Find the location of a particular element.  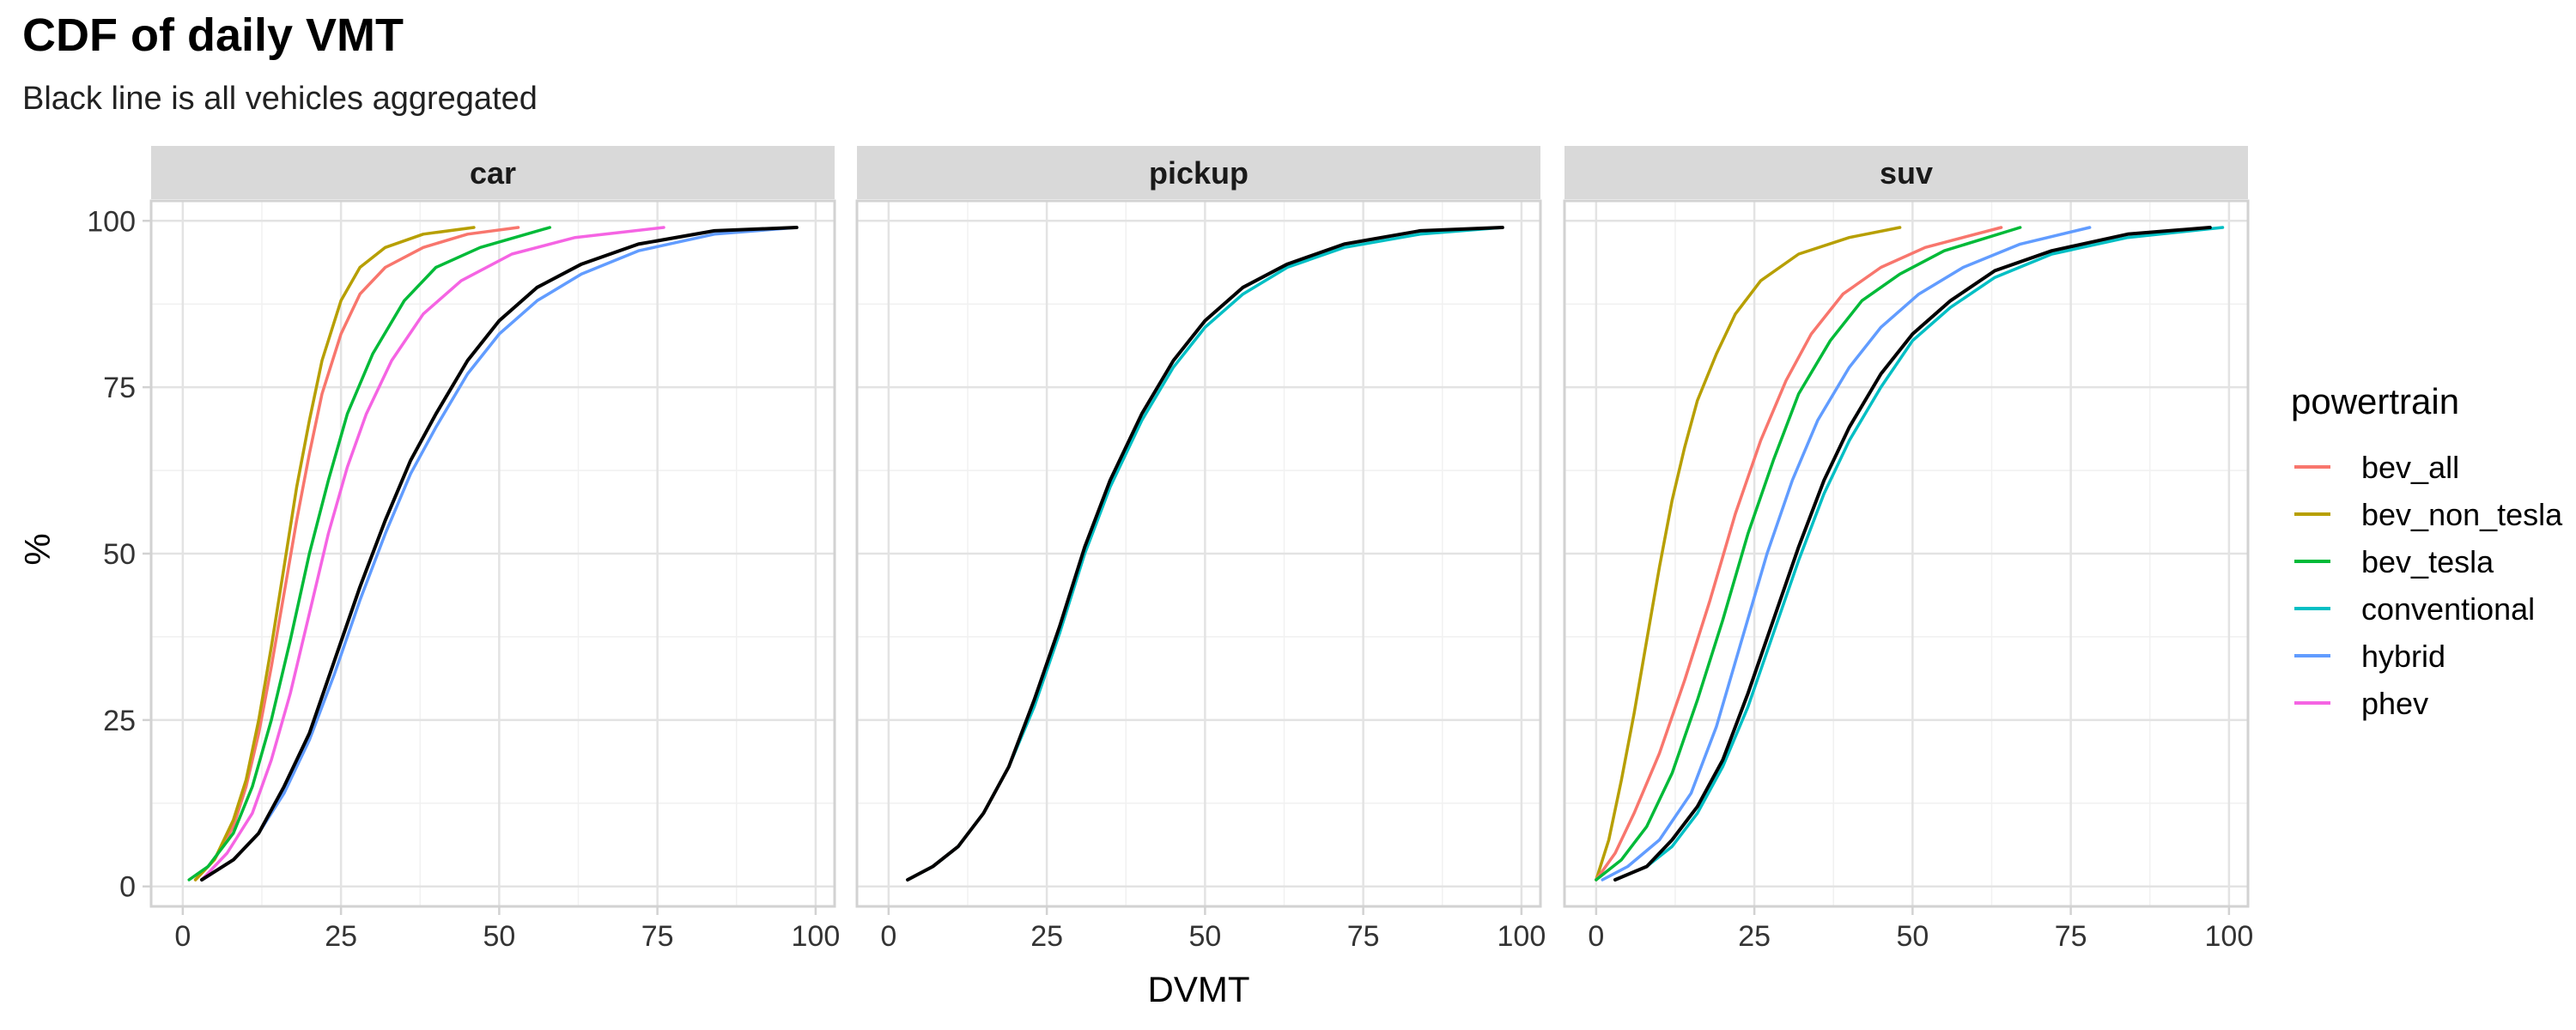

y-tick-label: 100 is located at coordinates (112, 221).